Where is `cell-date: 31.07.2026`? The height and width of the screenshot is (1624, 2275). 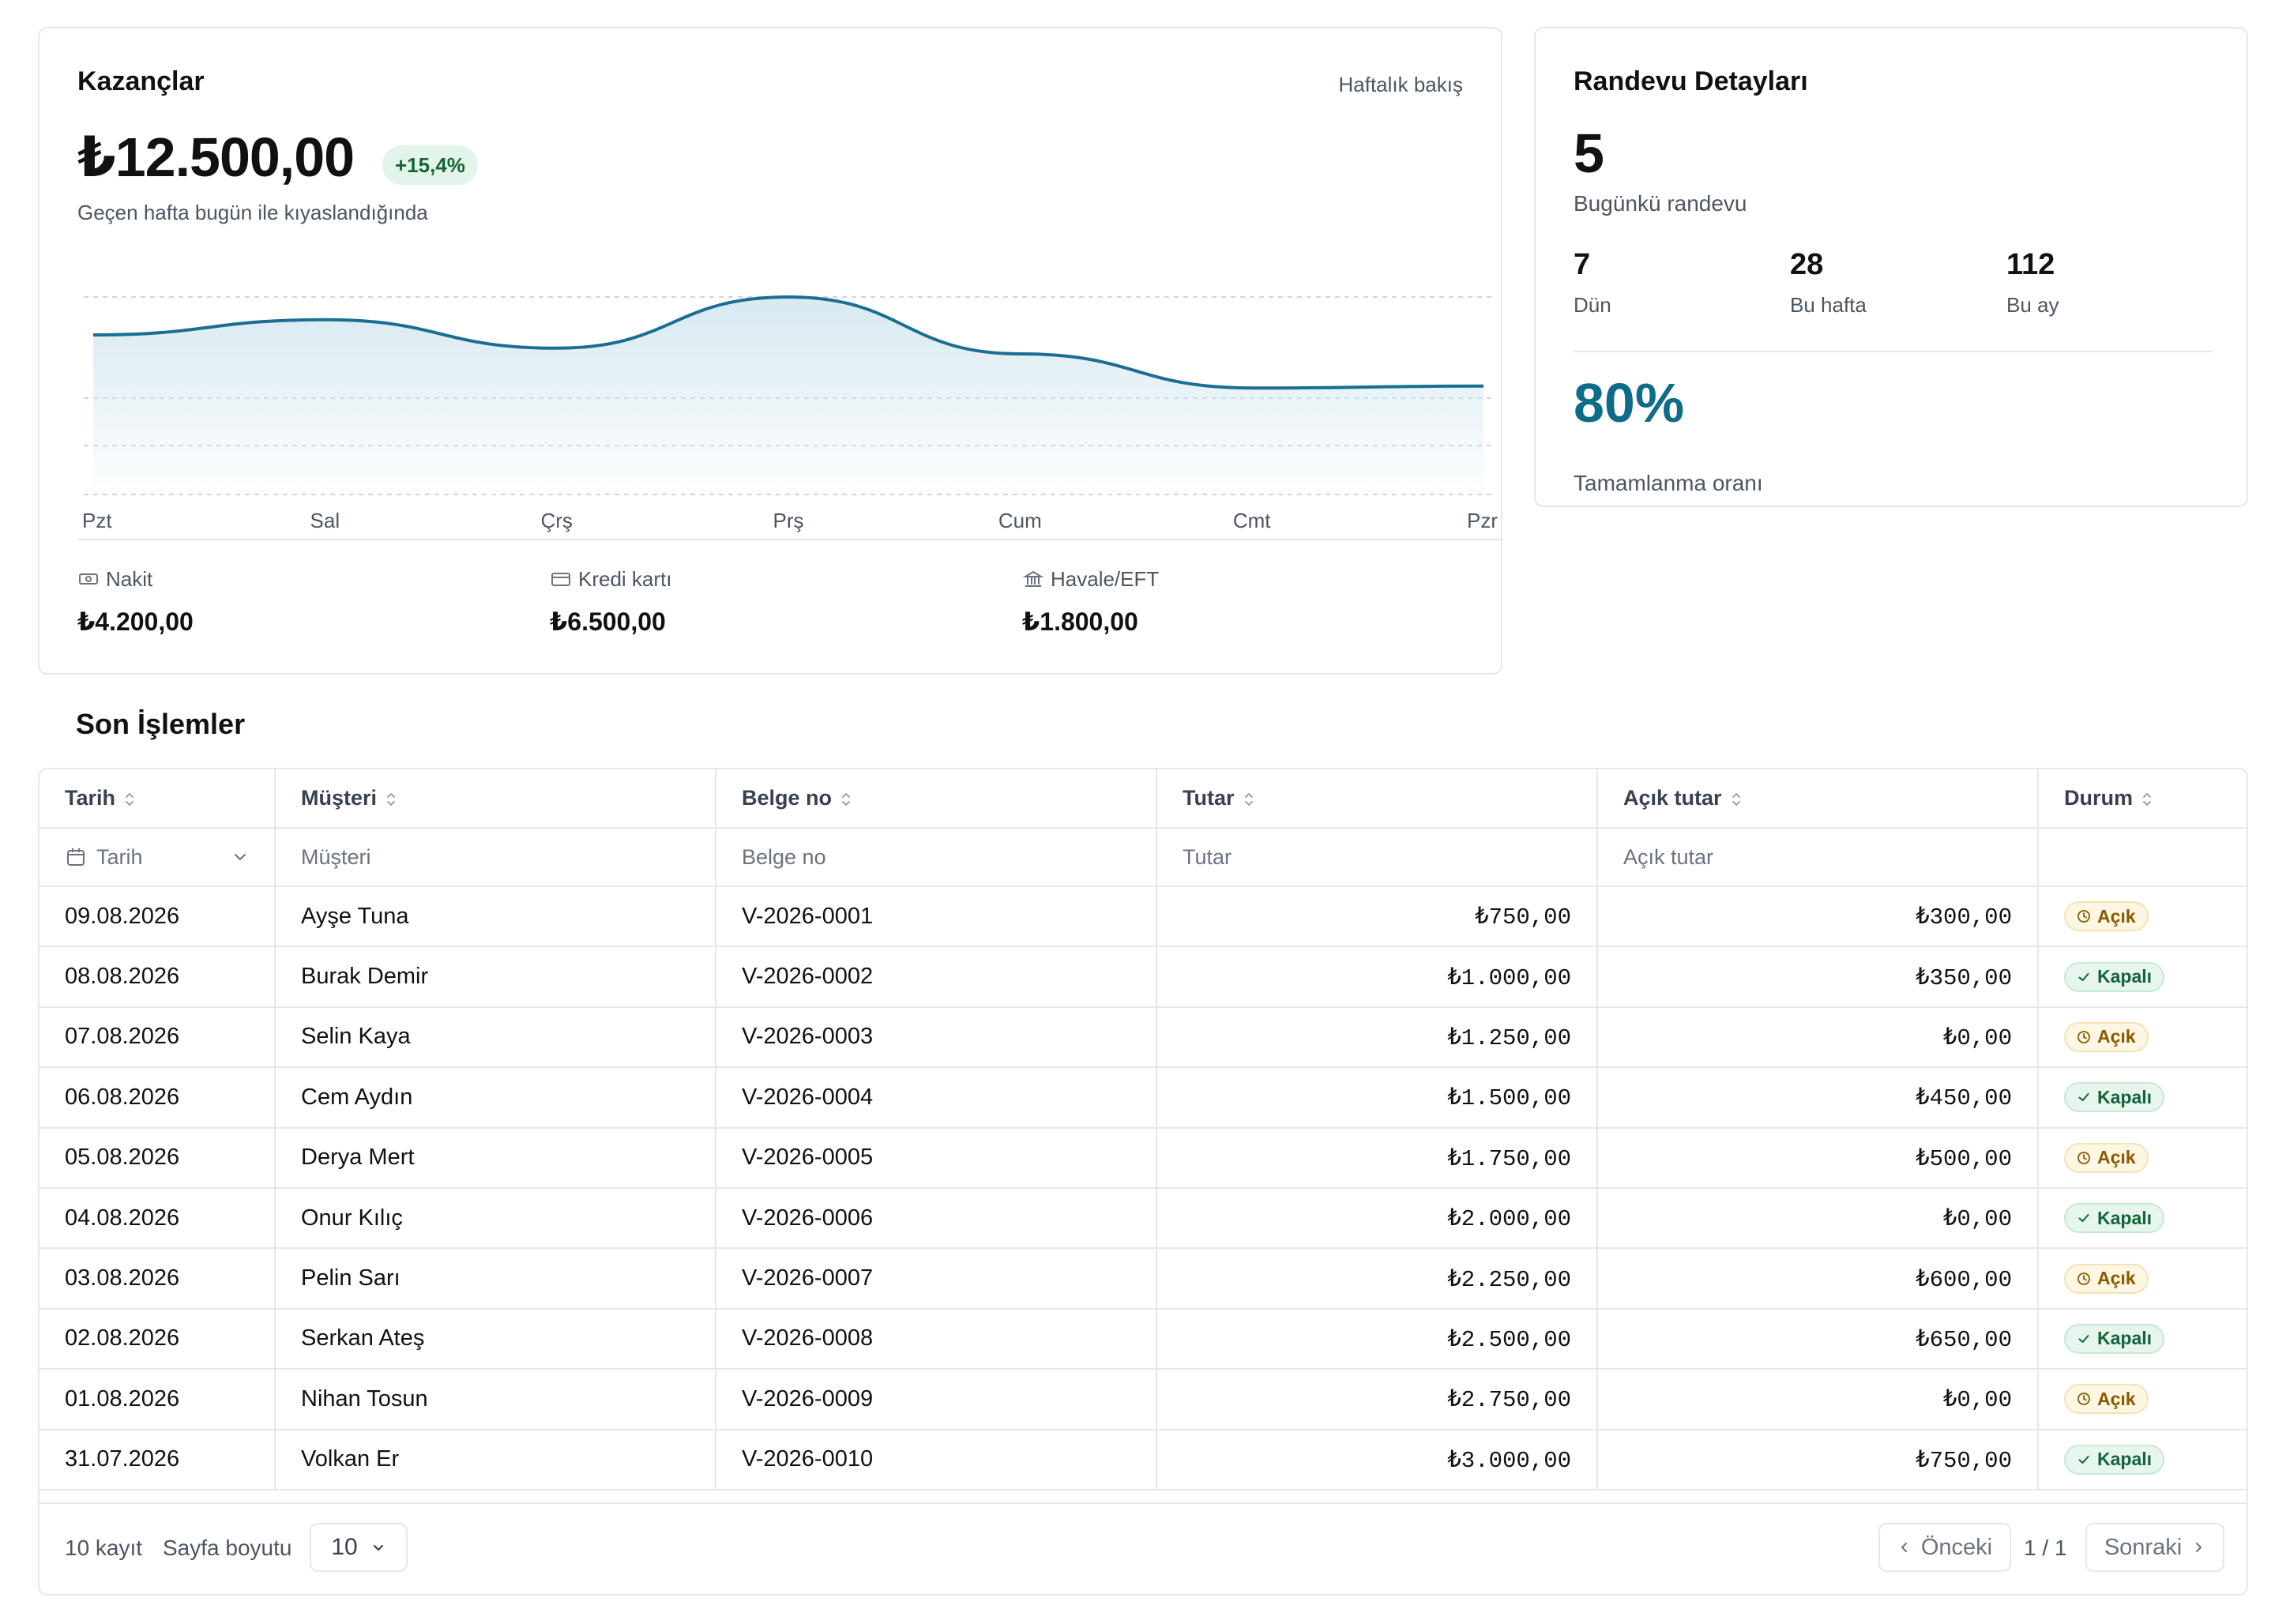 cell-date: 31.07.2026 is located at coordinates (157, 1460).